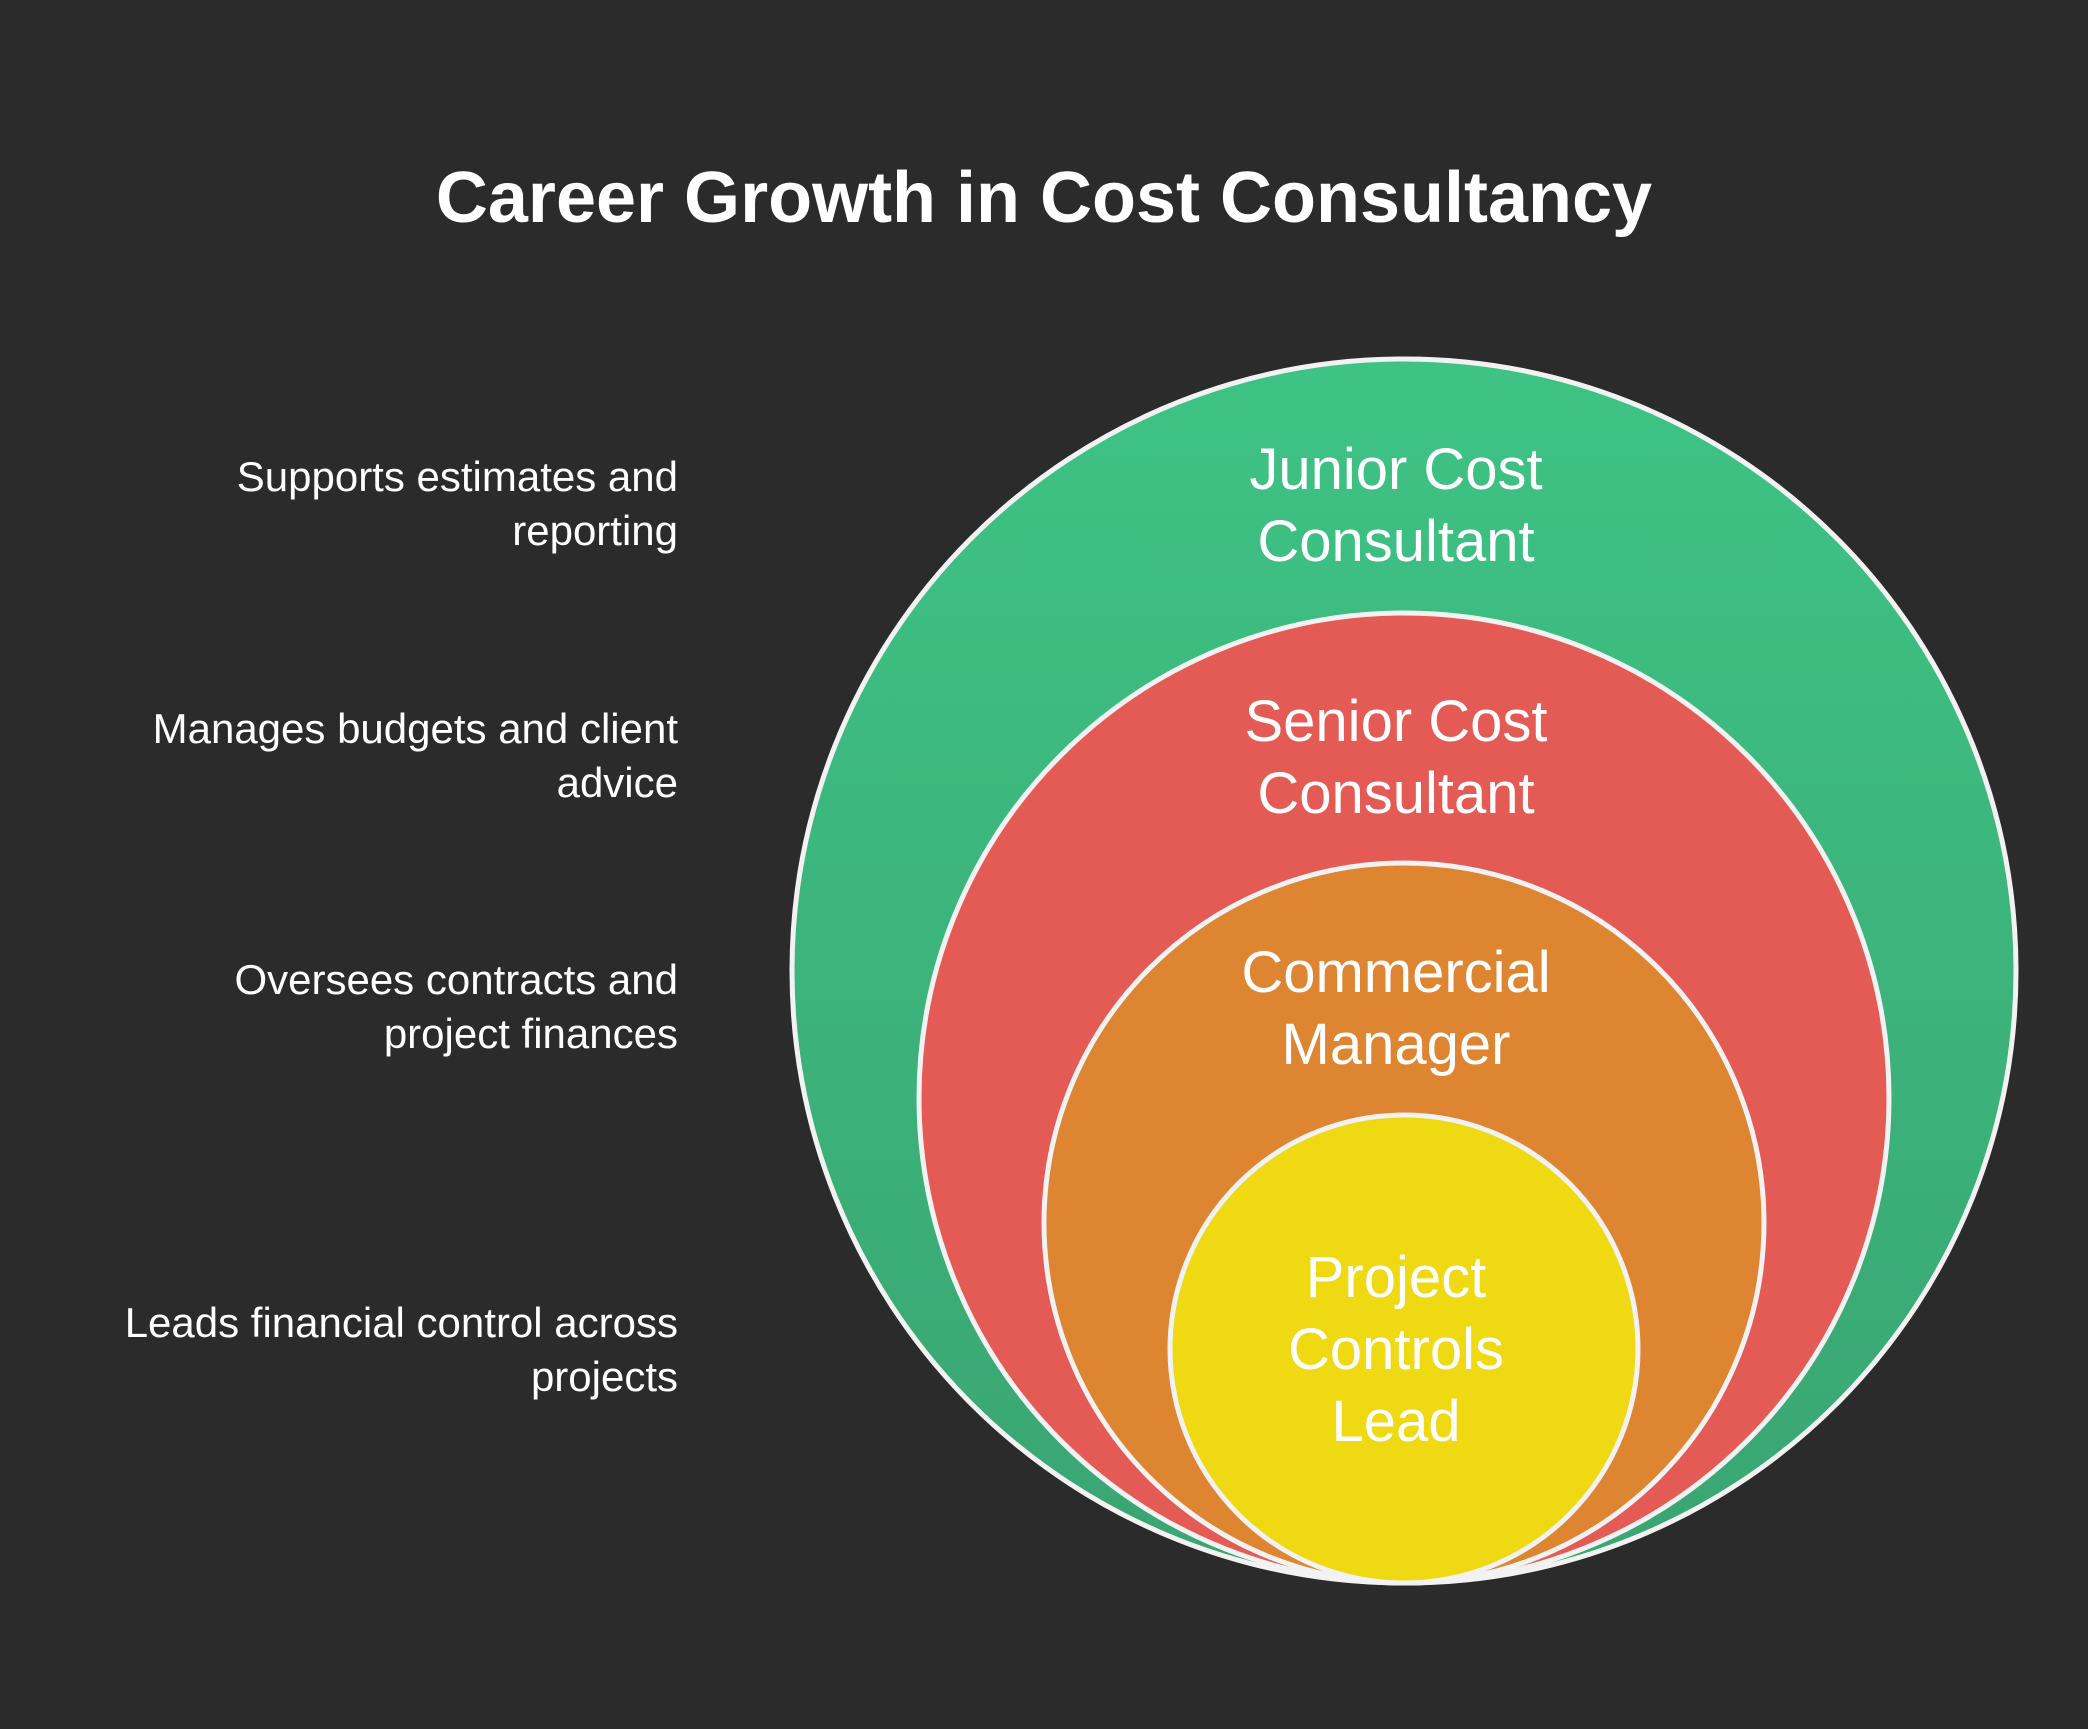 This screenshot has height=1729, width=2088. I want to click on level-label-commercial-manager: Commercial Manager, so click(1396, 1009).